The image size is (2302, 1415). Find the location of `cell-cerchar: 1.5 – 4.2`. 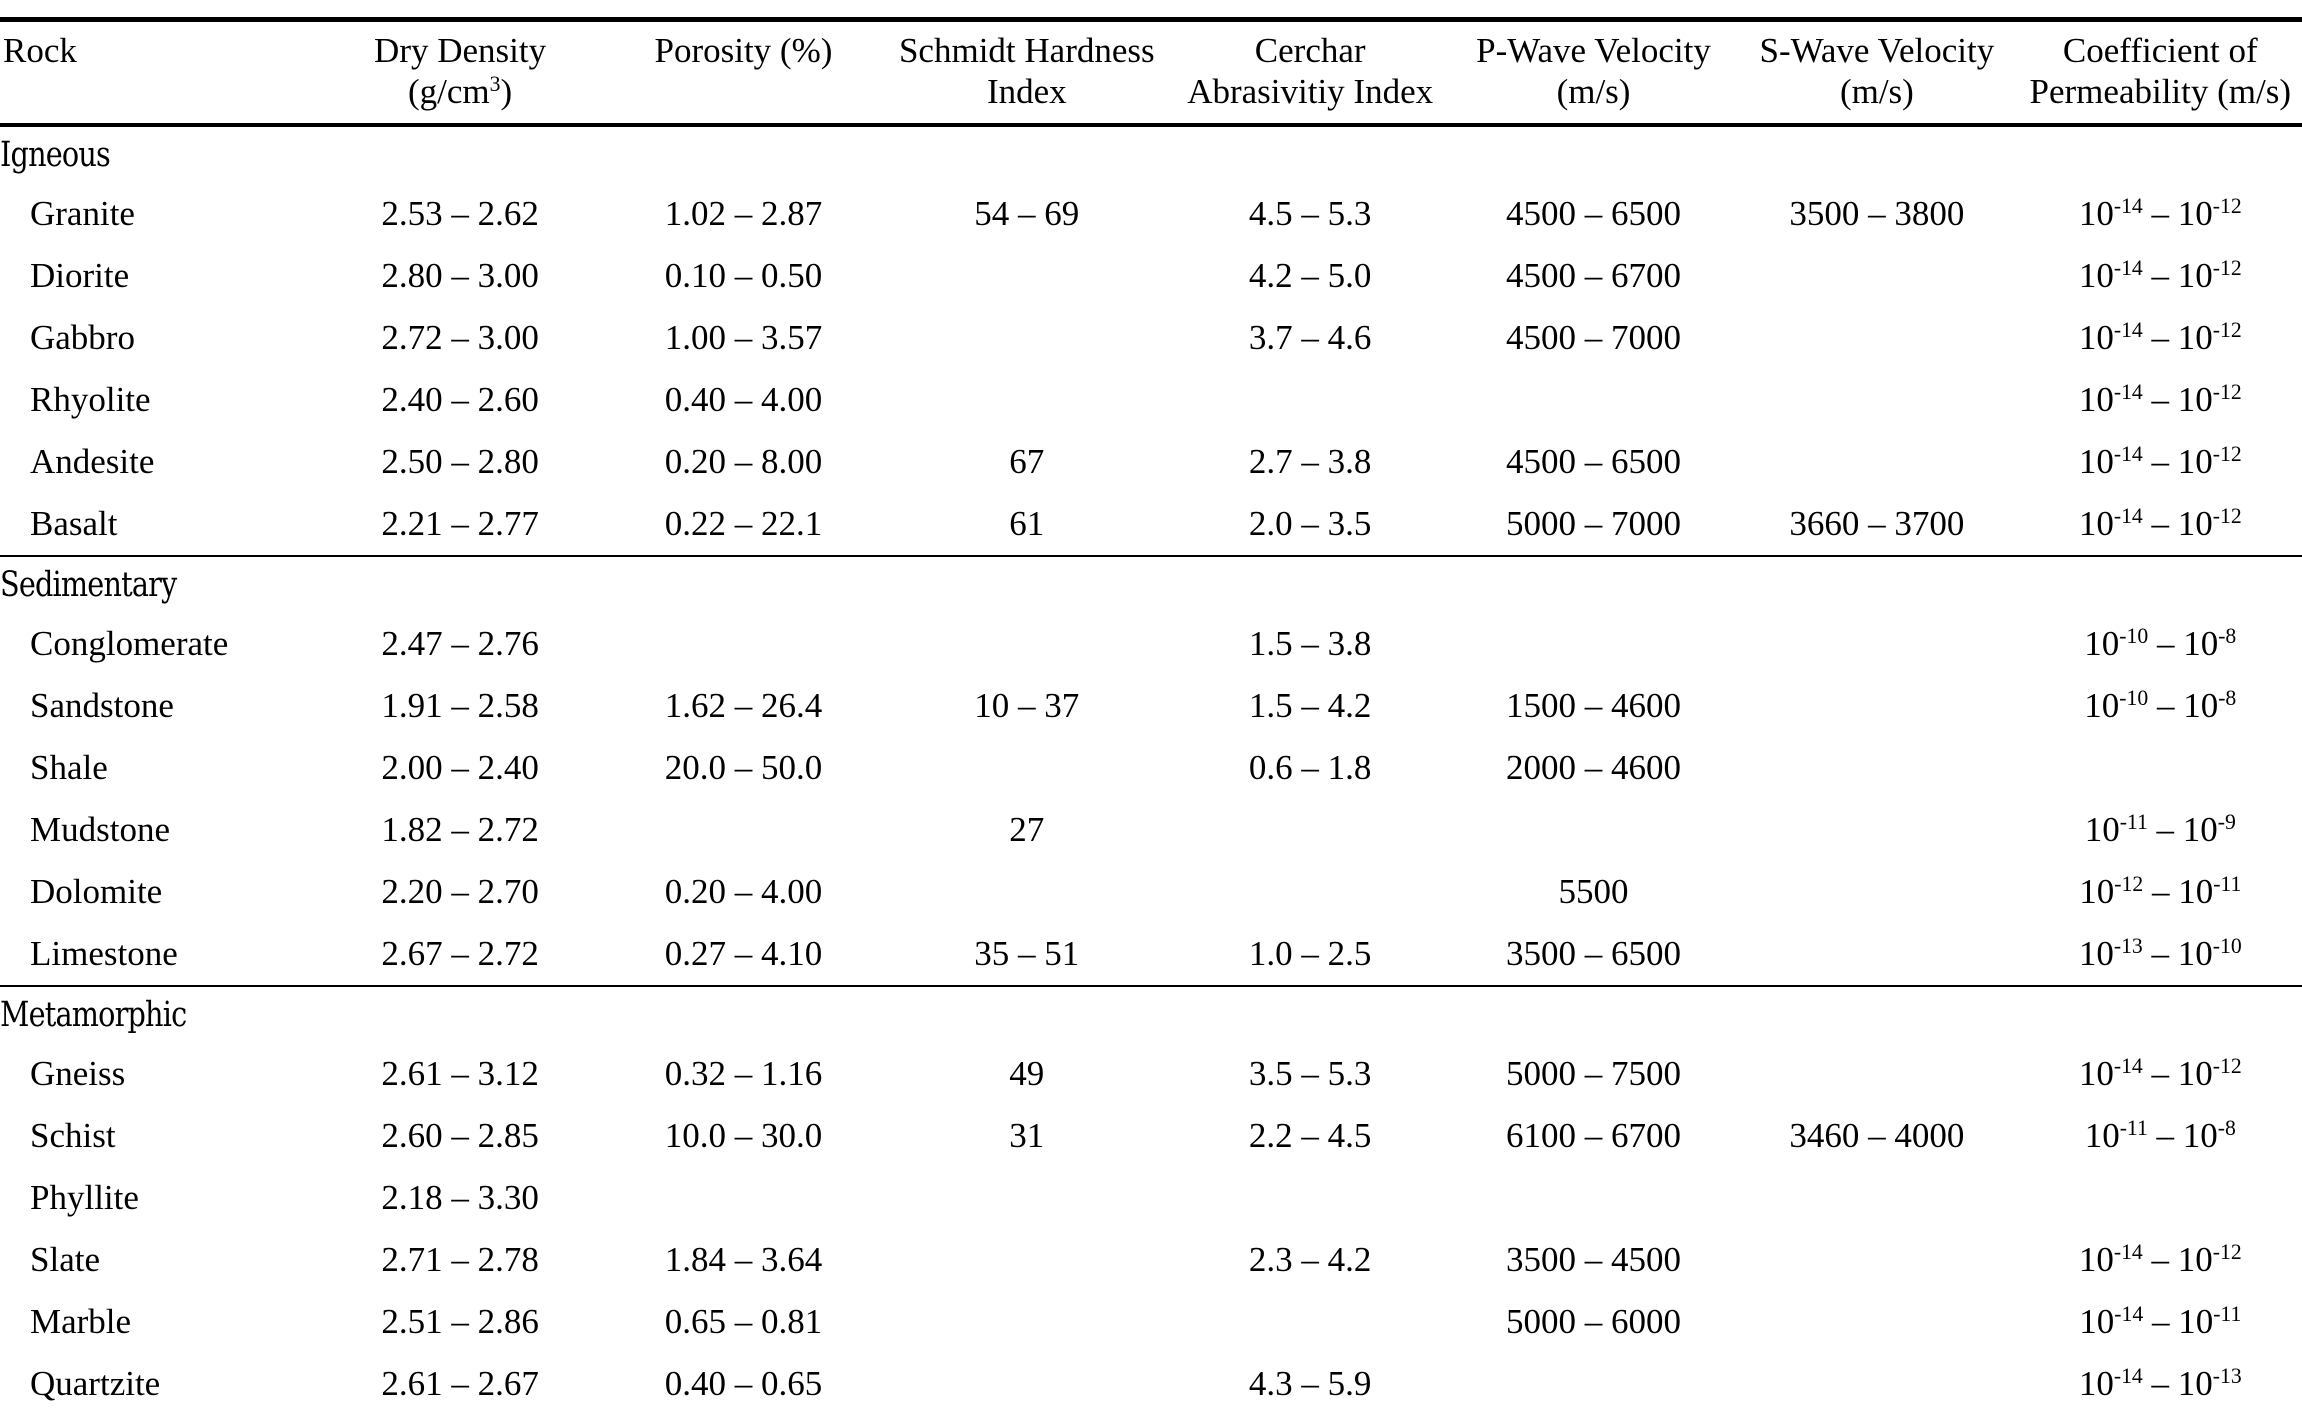

cell-cerchar: 1.5 – 4.2 is located at coordinates (1310, 705).